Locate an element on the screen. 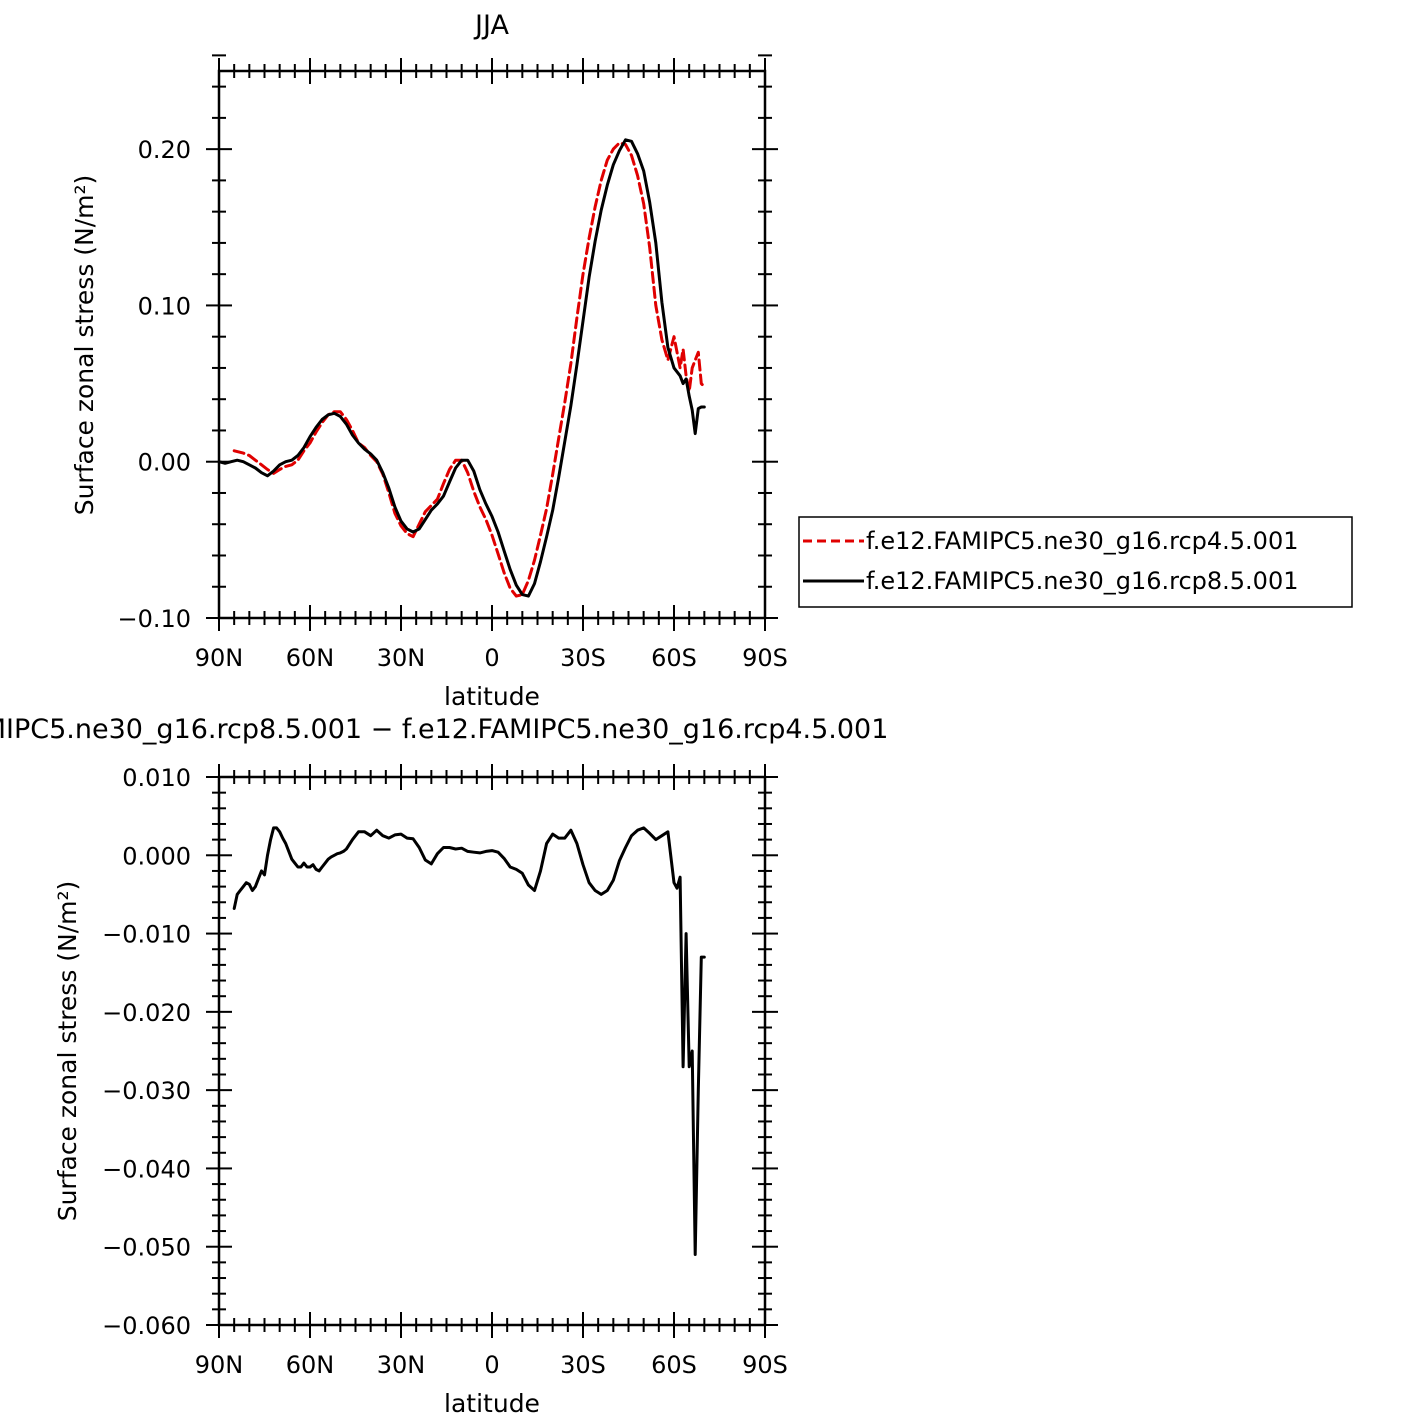 This screenshot has width=1422, height=1424. top-y-tick-label: 0.00 is located at coordinates (164, 463).